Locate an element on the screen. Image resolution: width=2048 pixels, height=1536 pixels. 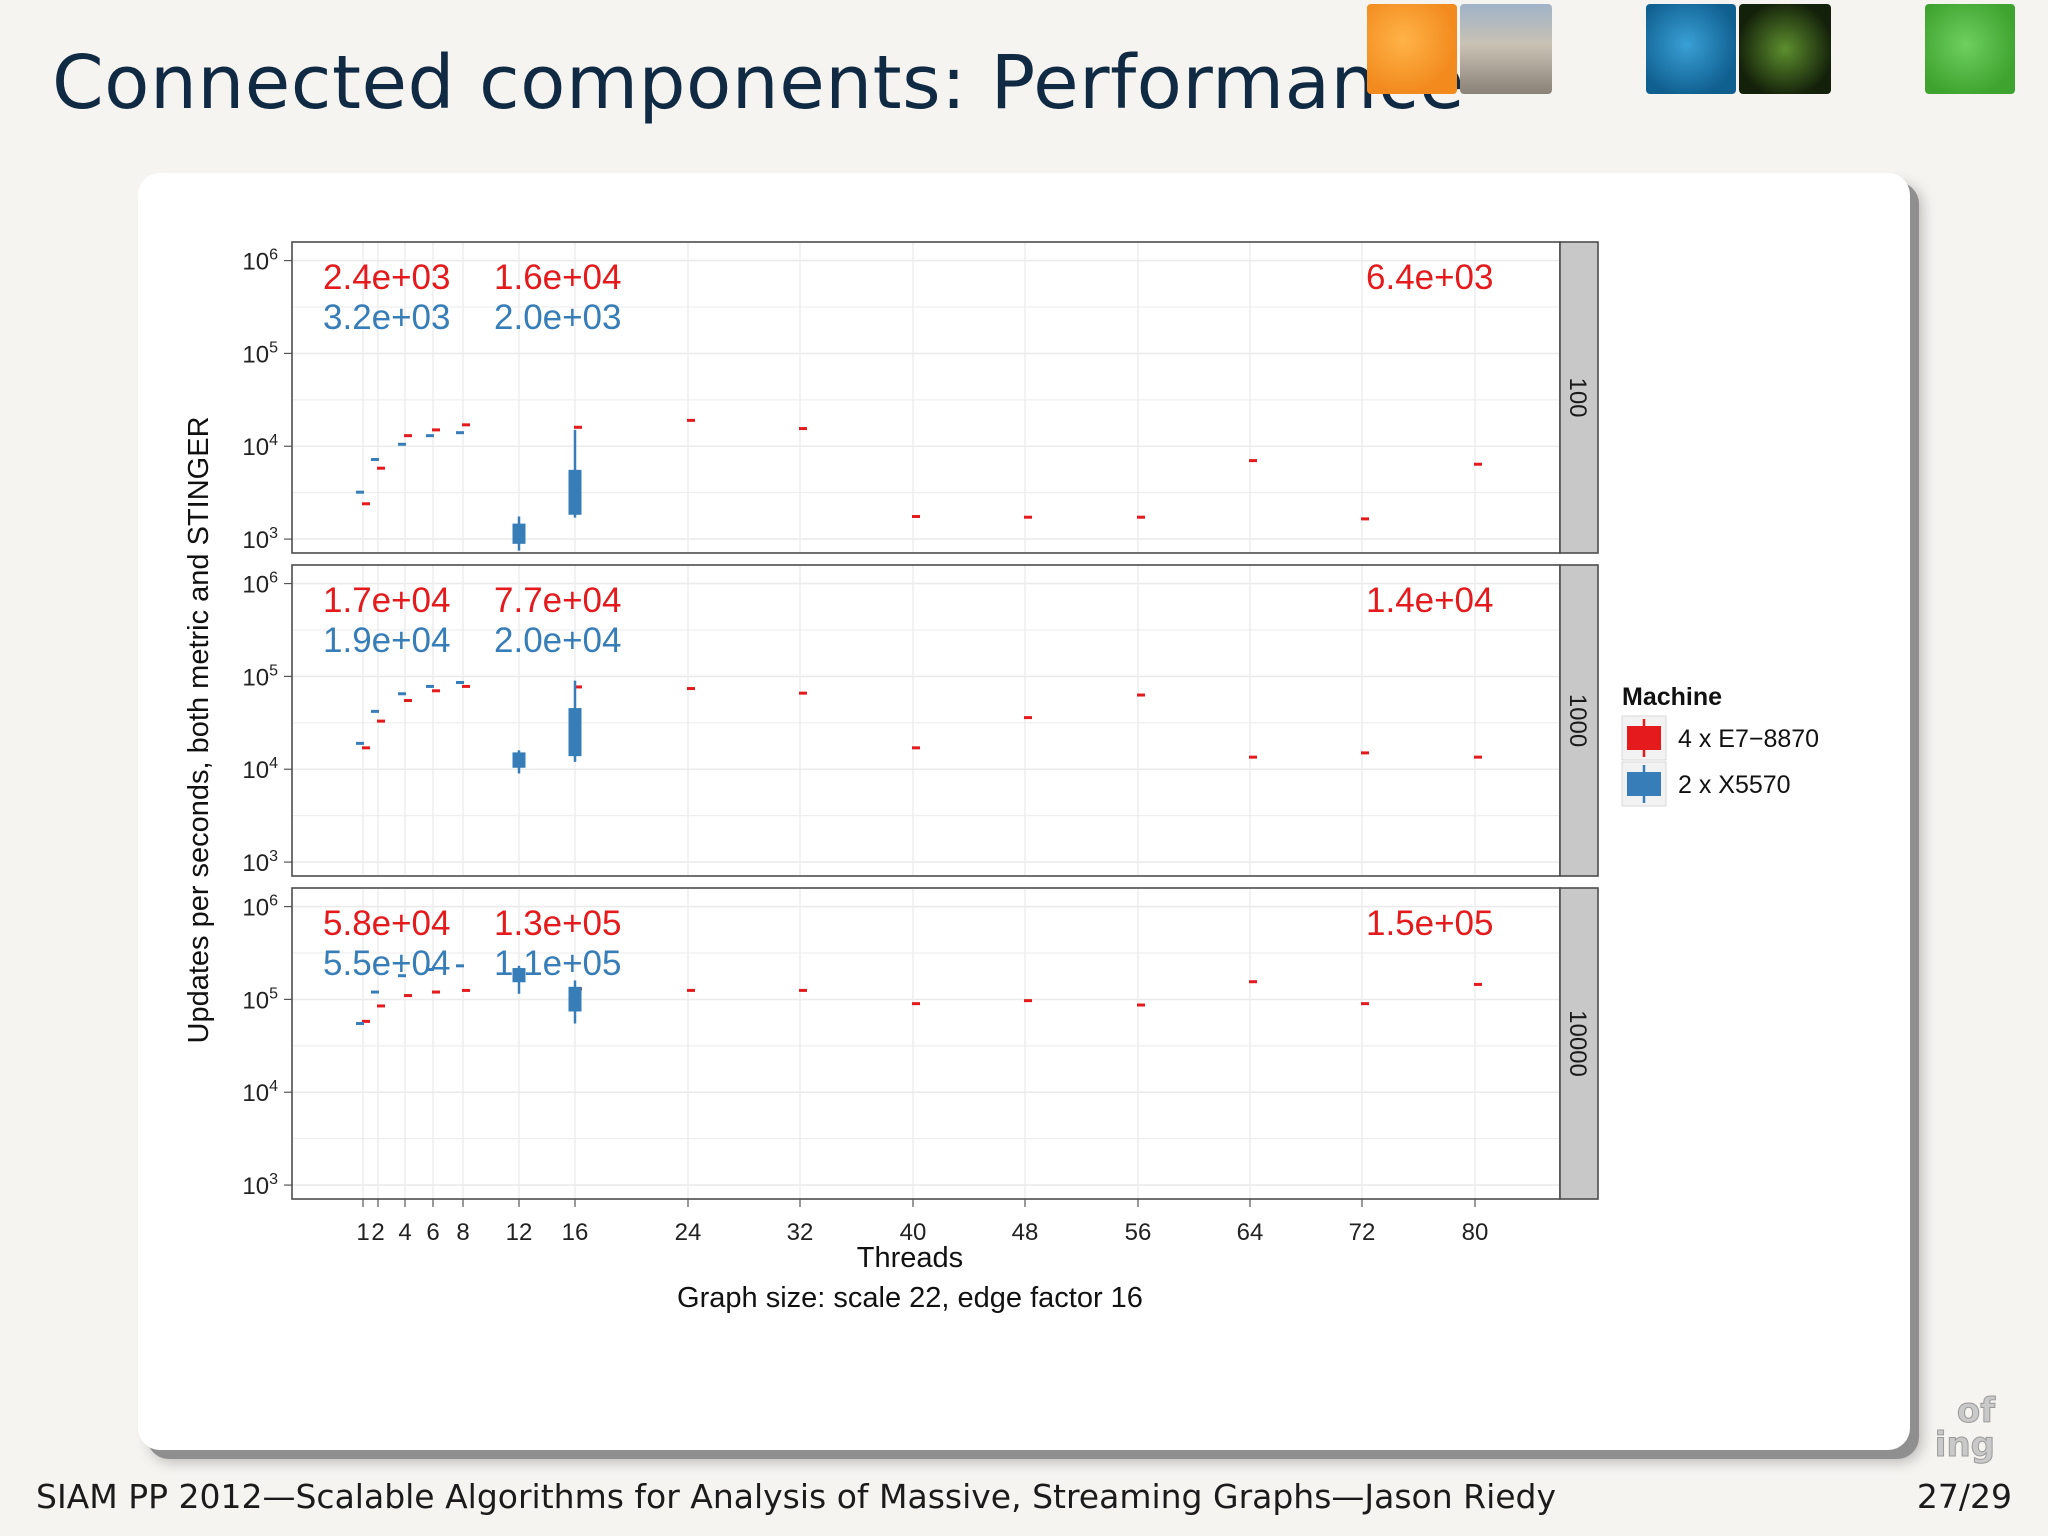
x-tick-label: 8 is located at coordinates (462, 1232).